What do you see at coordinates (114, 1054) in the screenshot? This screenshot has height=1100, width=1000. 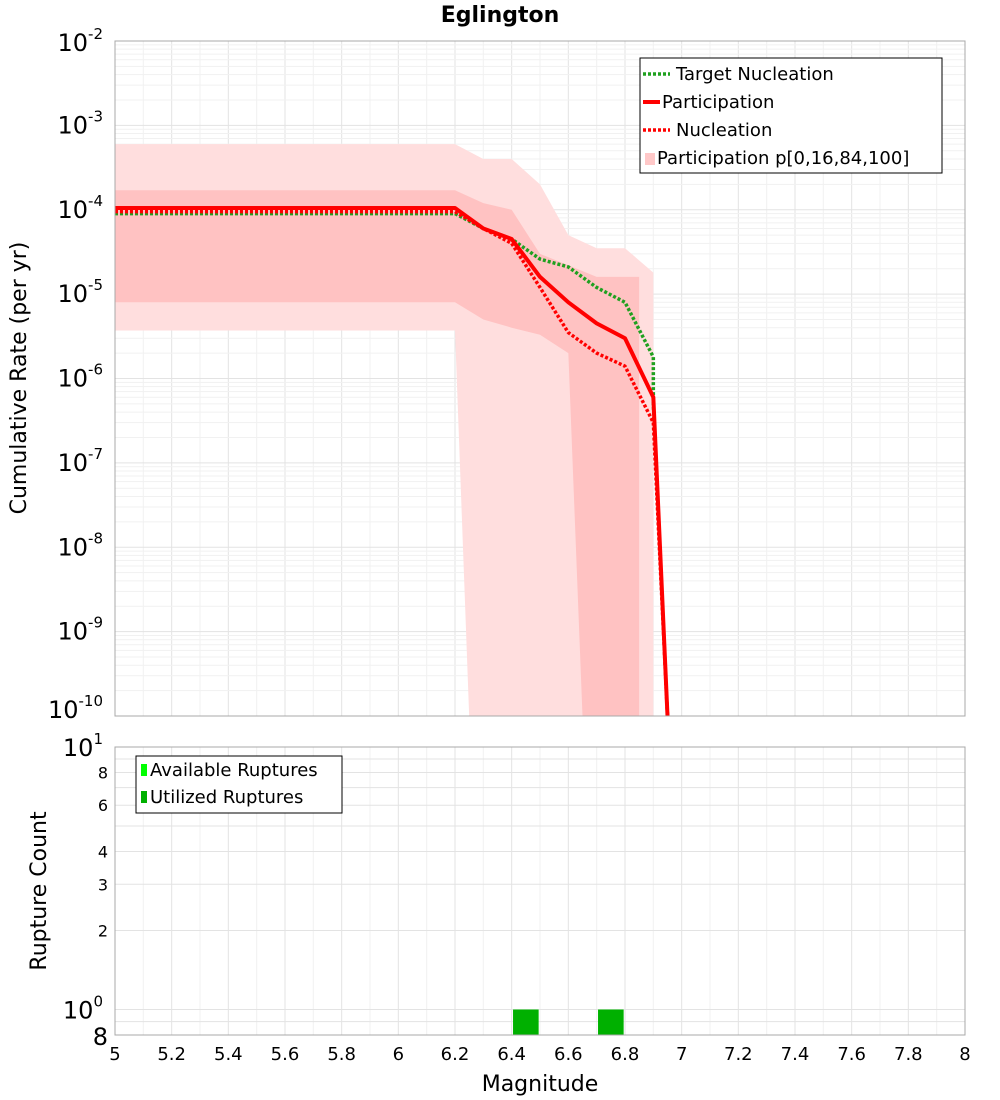 I see `x-tick-label: 5` at bounding box center [114, 1054].